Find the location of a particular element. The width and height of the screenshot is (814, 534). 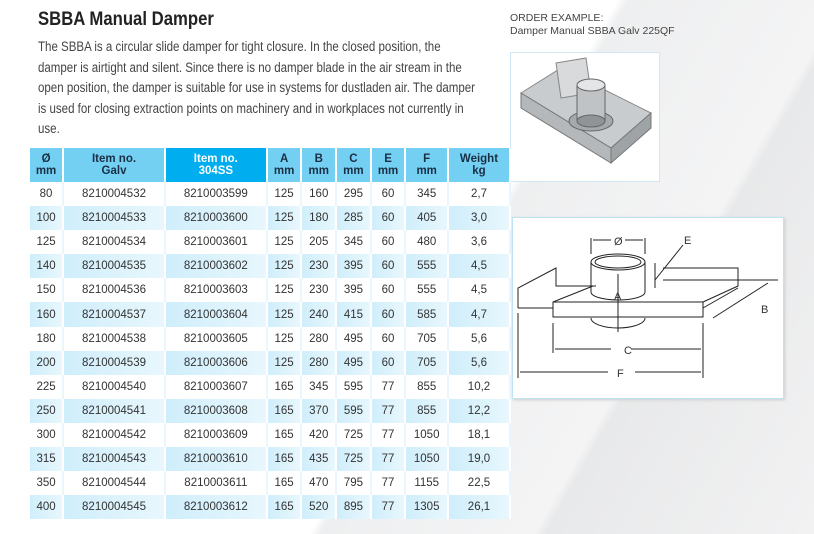

table-cell: 8210003601 is located at coordinates (216, 242).